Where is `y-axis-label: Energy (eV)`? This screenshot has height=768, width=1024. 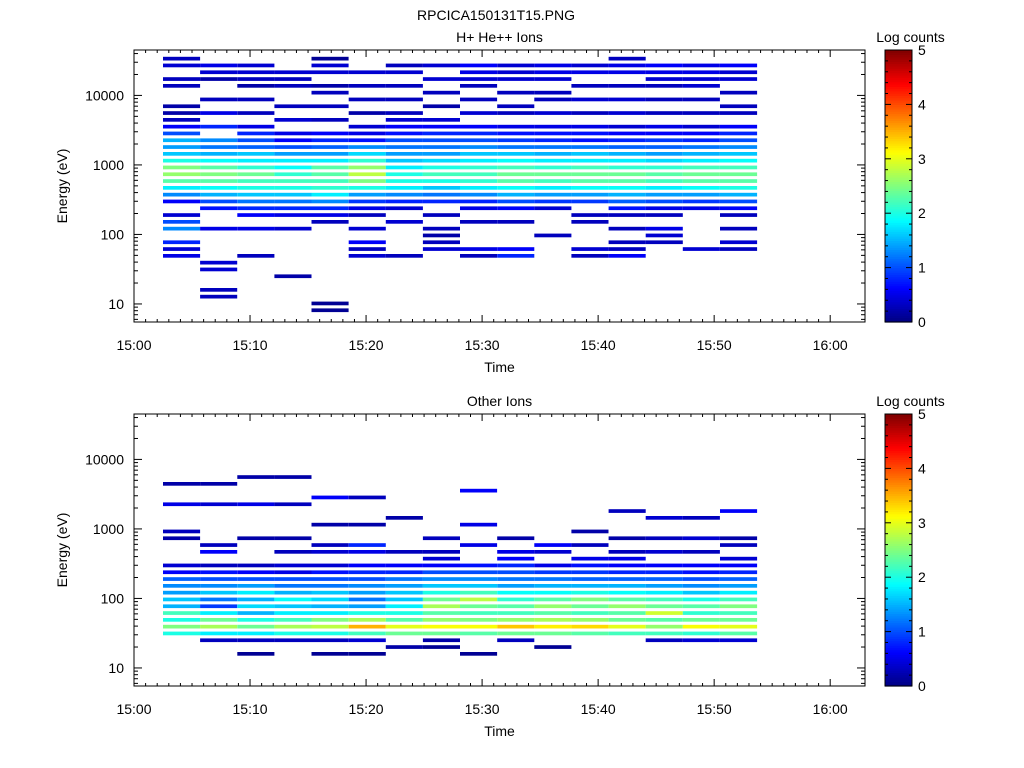 y-axis-label: Energy (eV) is located at coordinates (62, 186).